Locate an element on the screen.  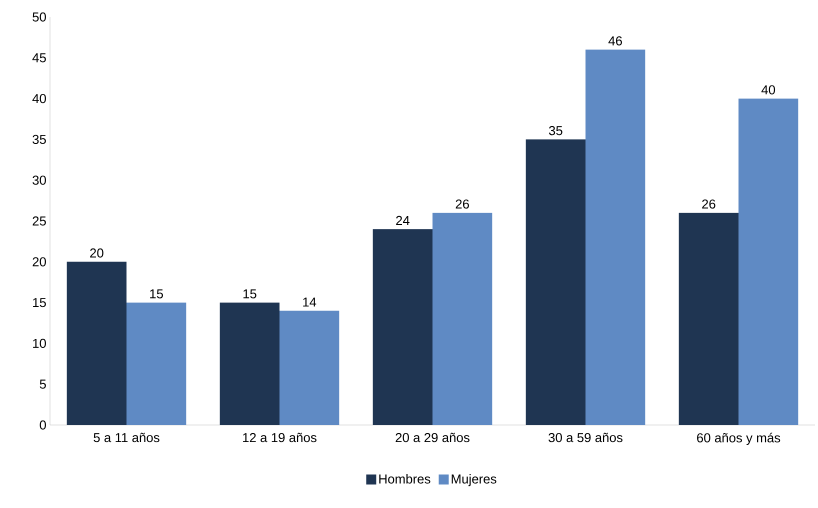
data-label: 24 is located at coordinates (403, 220).